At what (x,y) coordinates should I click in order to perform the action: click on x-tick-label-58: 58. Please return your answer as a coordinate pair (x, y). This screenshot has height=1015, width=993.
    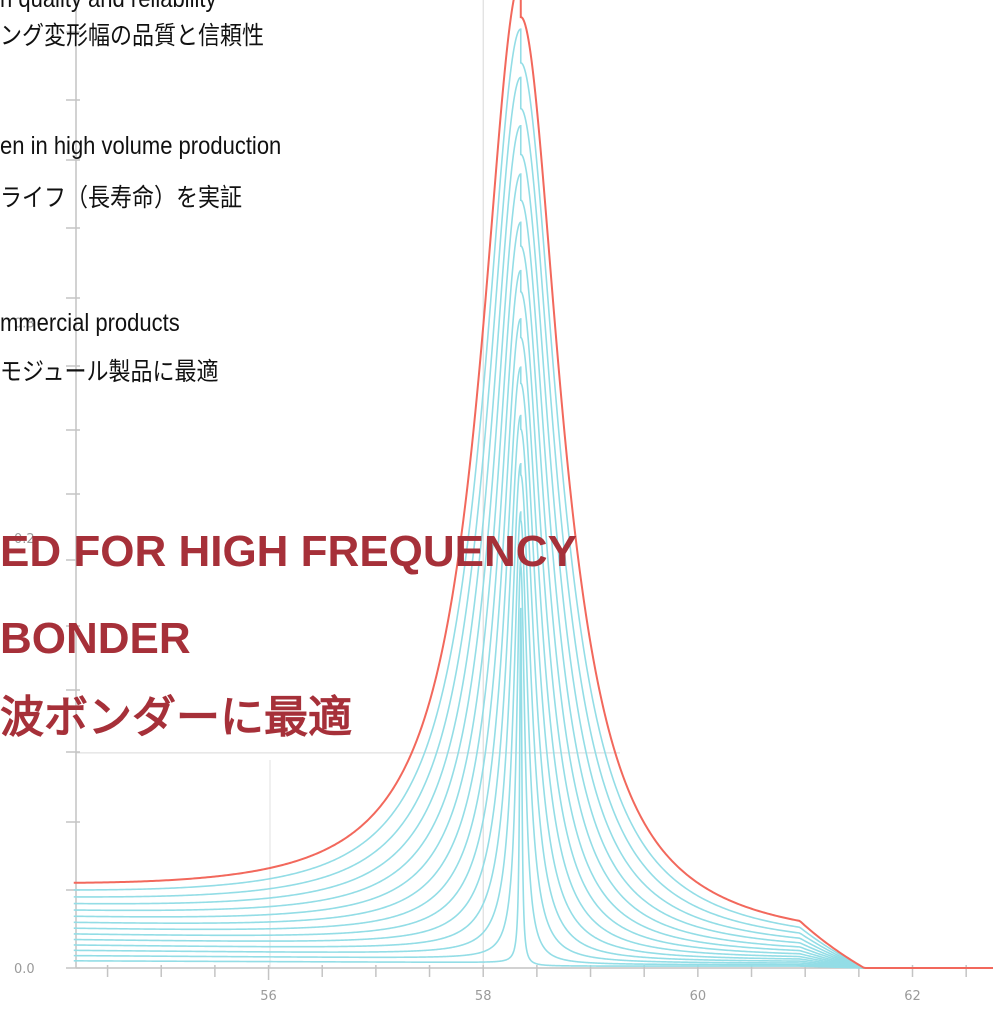
    Looking at the image, I should click on (483, 996).